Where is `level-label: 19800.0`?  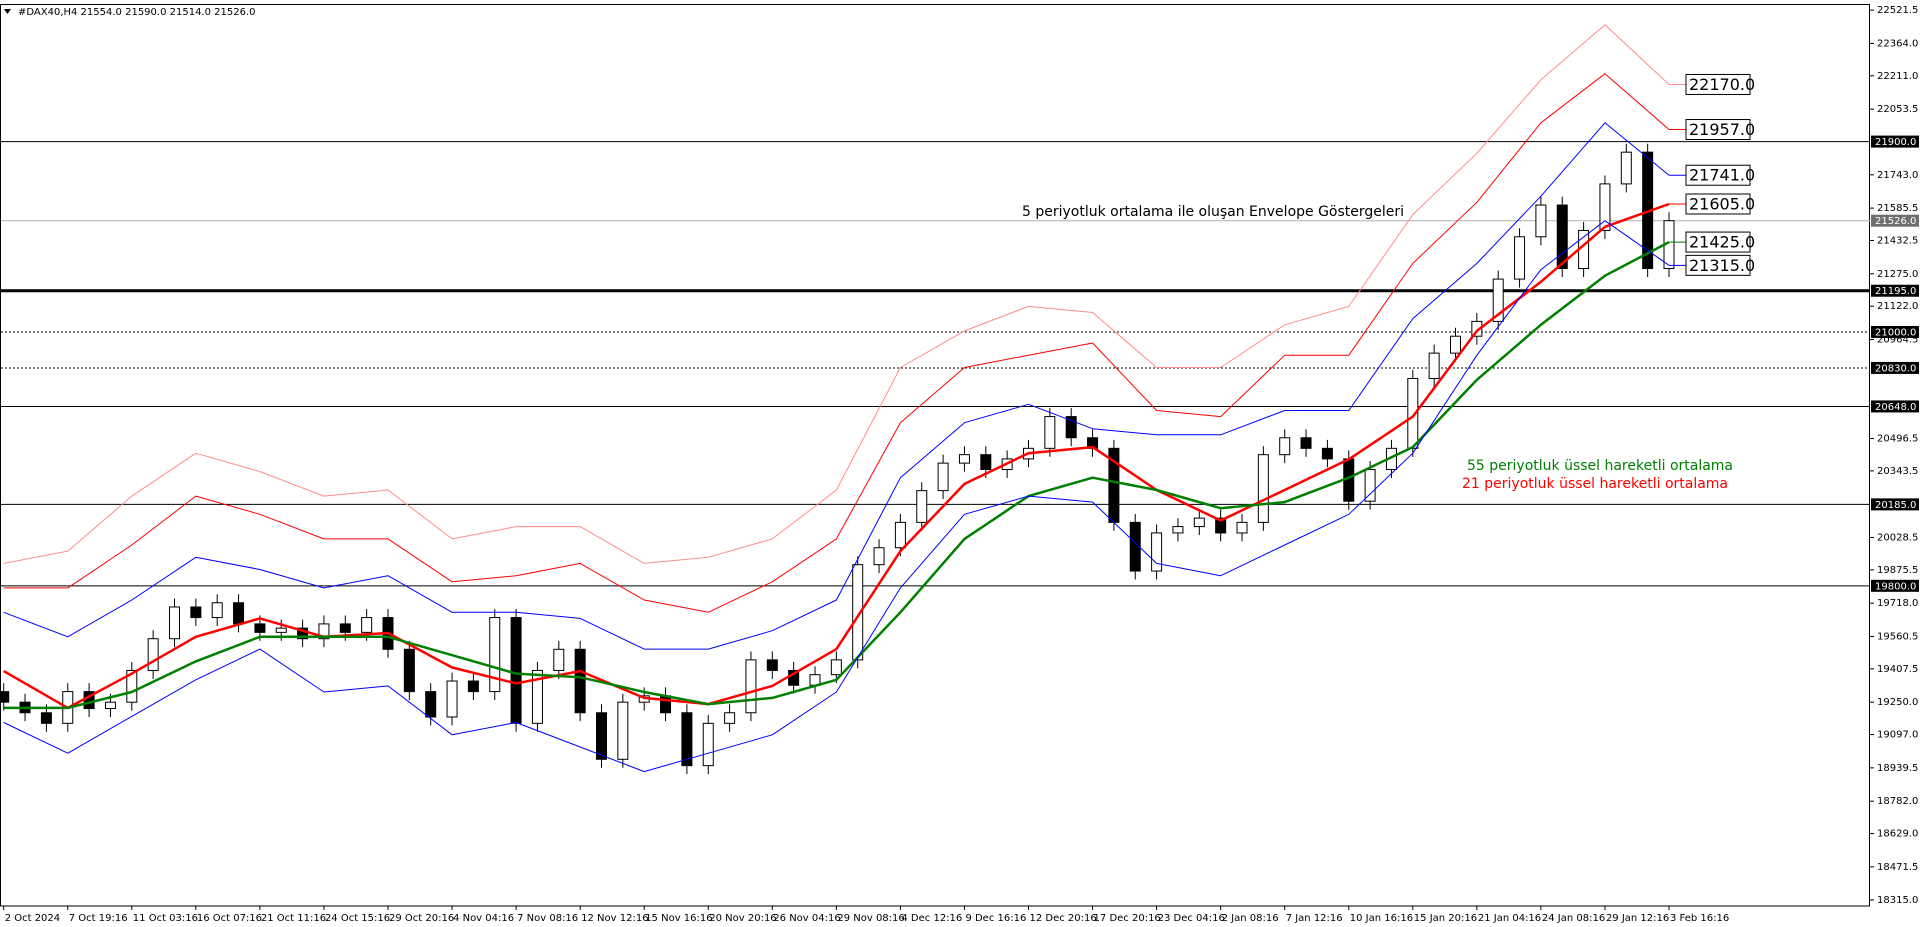 level-label: 19800.0 is located at coordinates (1895, 586).